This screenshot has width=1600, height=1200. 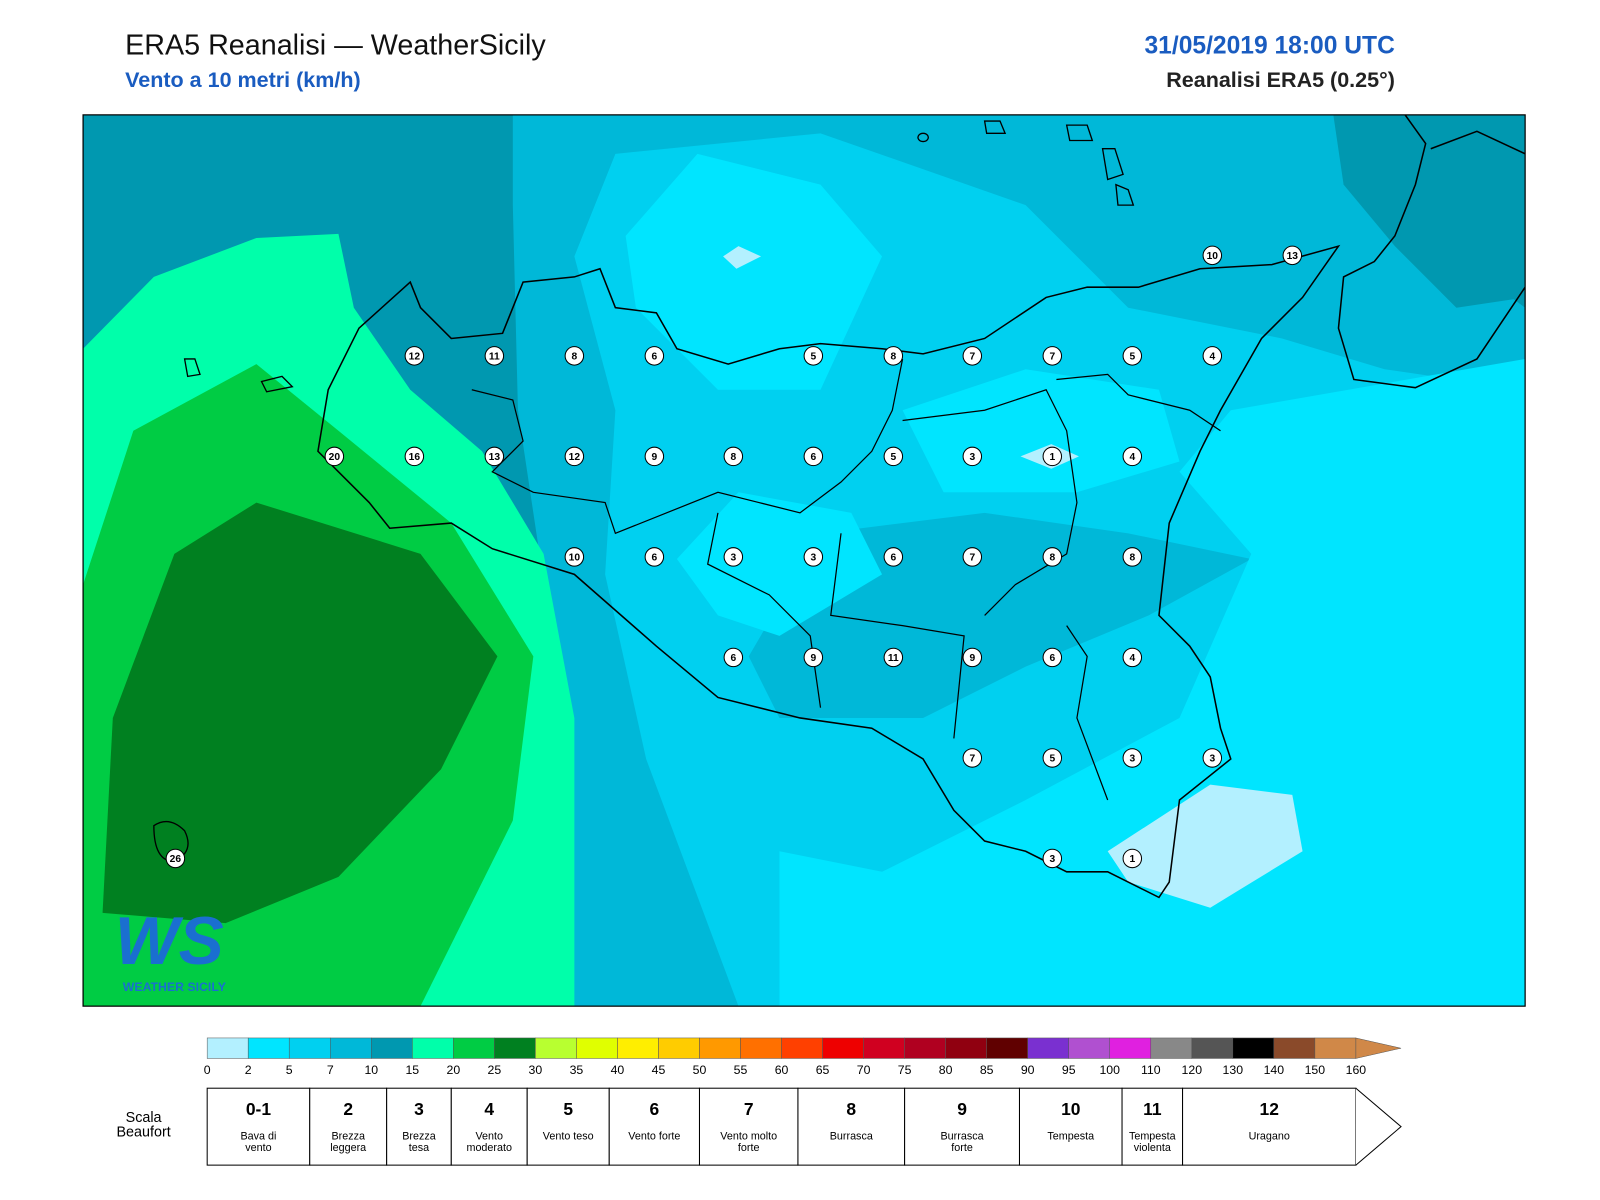 I want to click on station-value: 7, so click(x=972, y=356).